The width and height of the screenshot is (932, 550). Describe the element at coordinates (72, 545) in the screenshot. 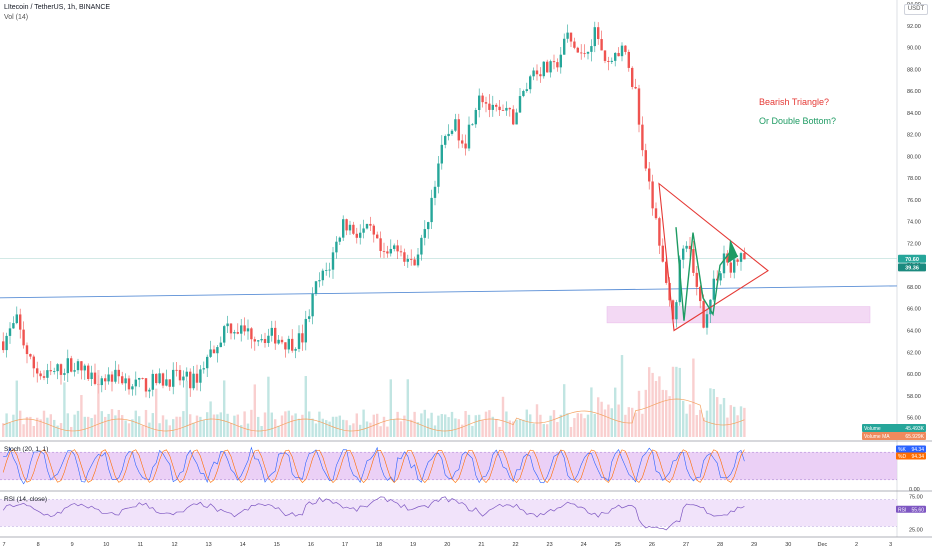

I see `time-tick-label: 9` at that location.